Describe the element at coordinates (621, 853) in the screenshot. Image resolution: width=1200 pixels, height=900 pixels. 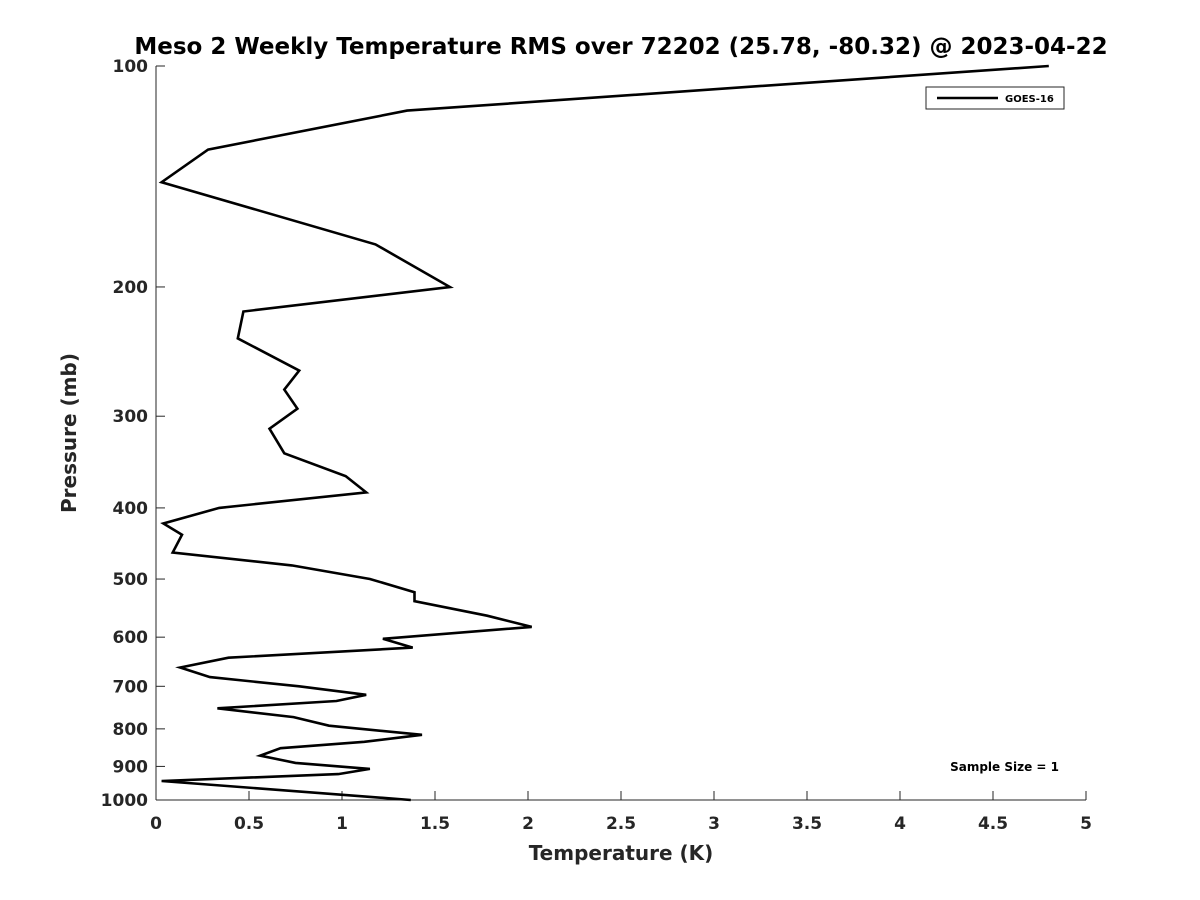
I see `x-axis-label: Temperature (K)` at that location.